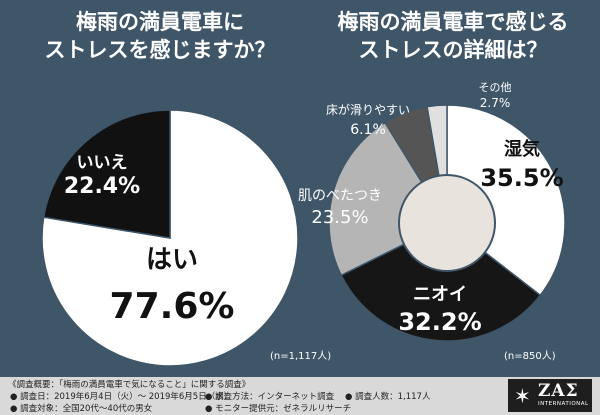  I want to click on left-slice-label-0: はい, so click(172, 260).